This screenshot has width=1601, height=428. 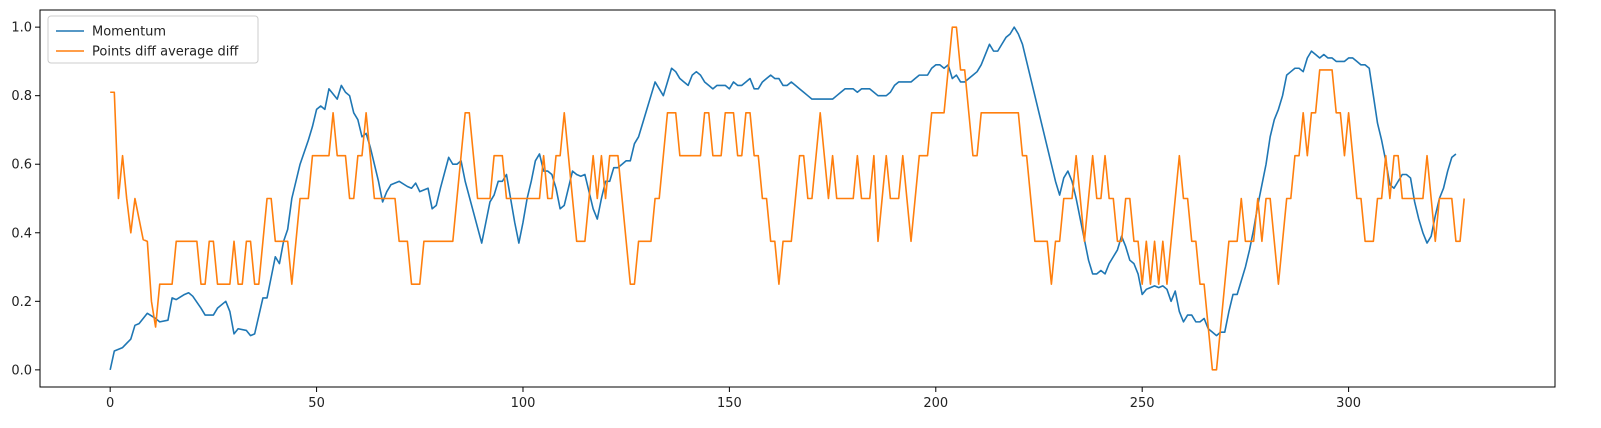 I want to click on y-tick-label: 0.2, so click(x=21, y=302).